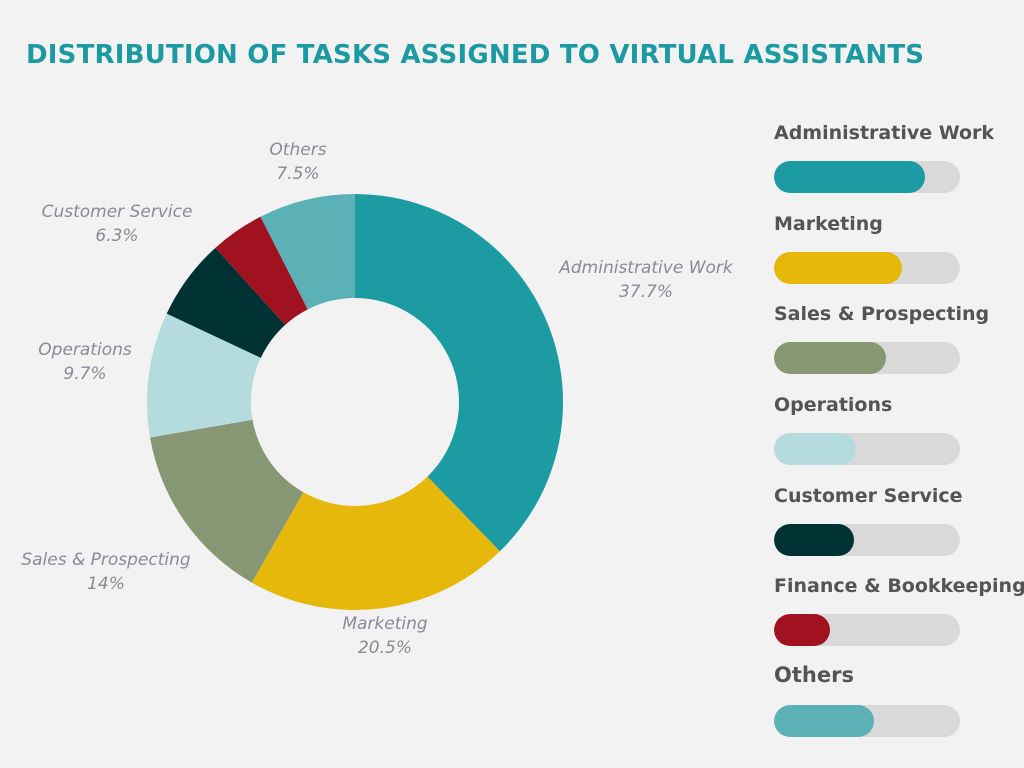  Describe the element at coordinates (261, 270) in the screenshot. I see `donut-slice-finance-bookkeeping` at that location.